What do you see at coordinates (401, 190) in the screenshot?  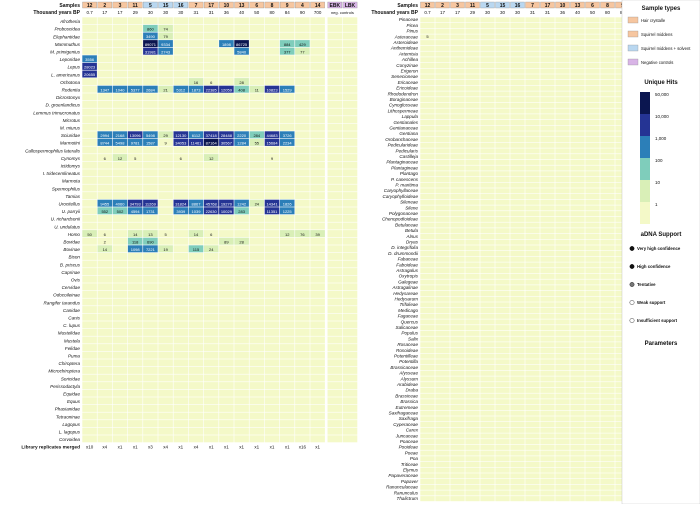 I see `row-label: Caryophyllaceae` at bounding box center [401, 190].